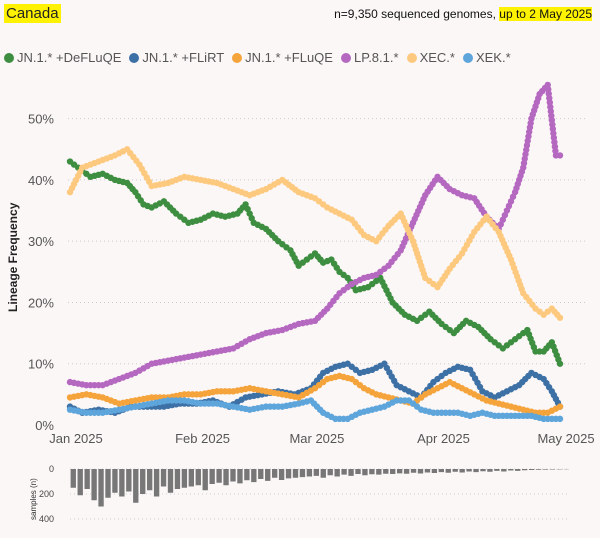  I want to click on x-tick-label: Jan 2025, so click(76, 438).